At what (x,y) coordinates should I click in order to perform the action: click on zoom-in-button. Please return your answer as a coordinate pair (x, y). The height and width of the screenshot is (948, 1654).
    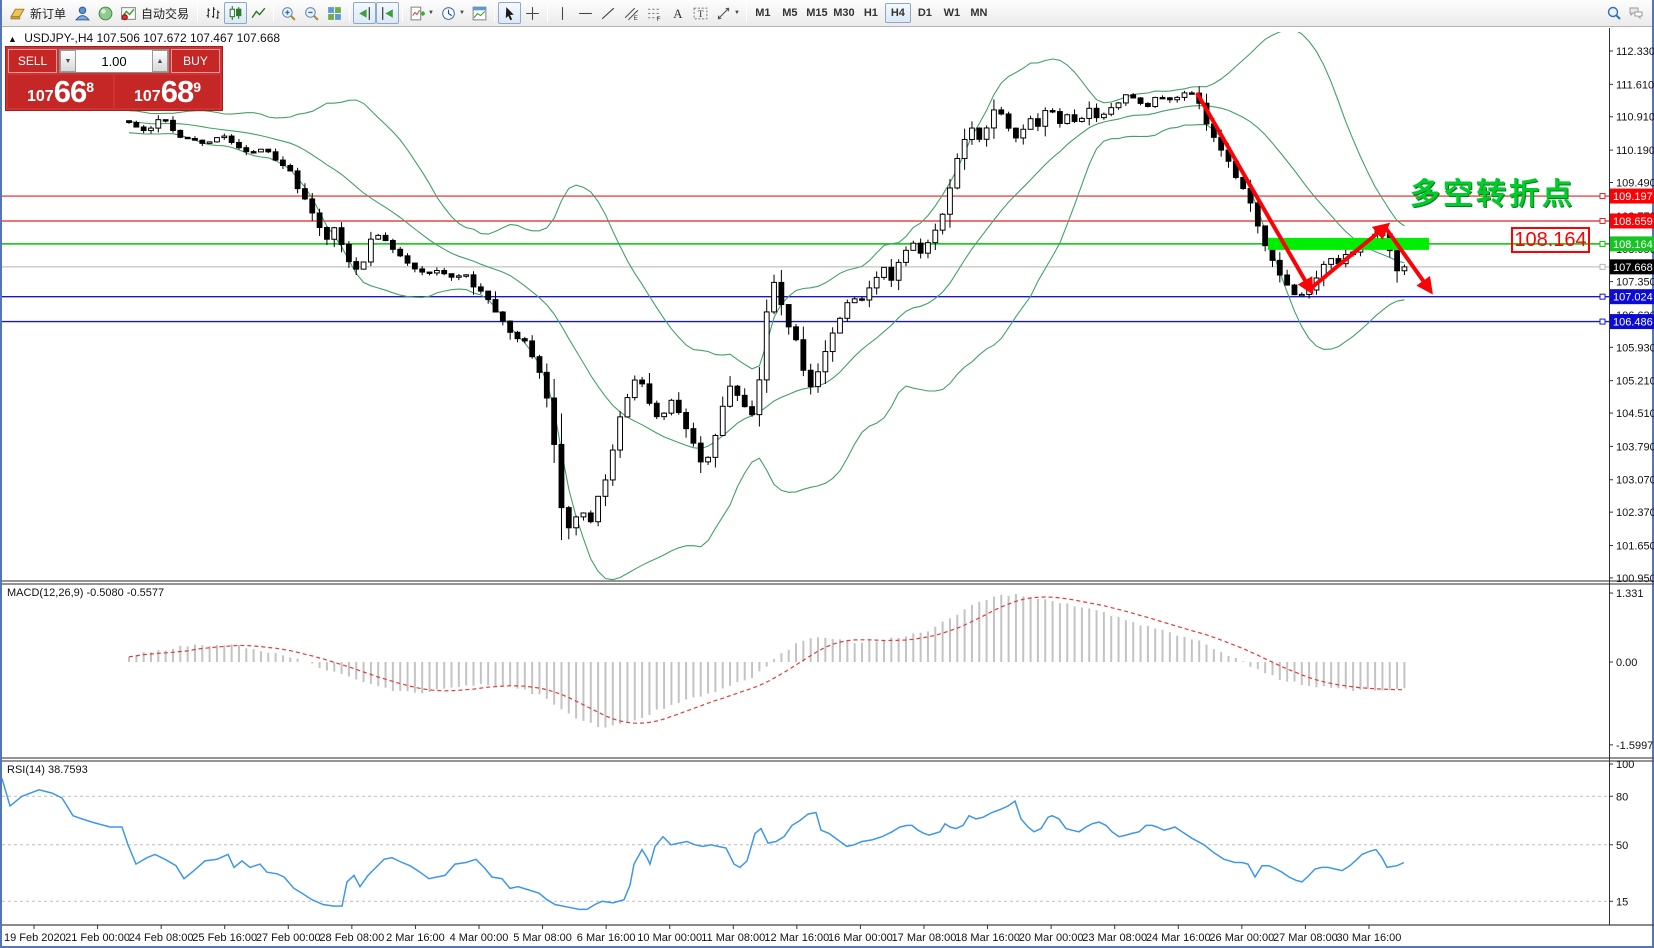
    Looking at the image, I should click on (288, 13).